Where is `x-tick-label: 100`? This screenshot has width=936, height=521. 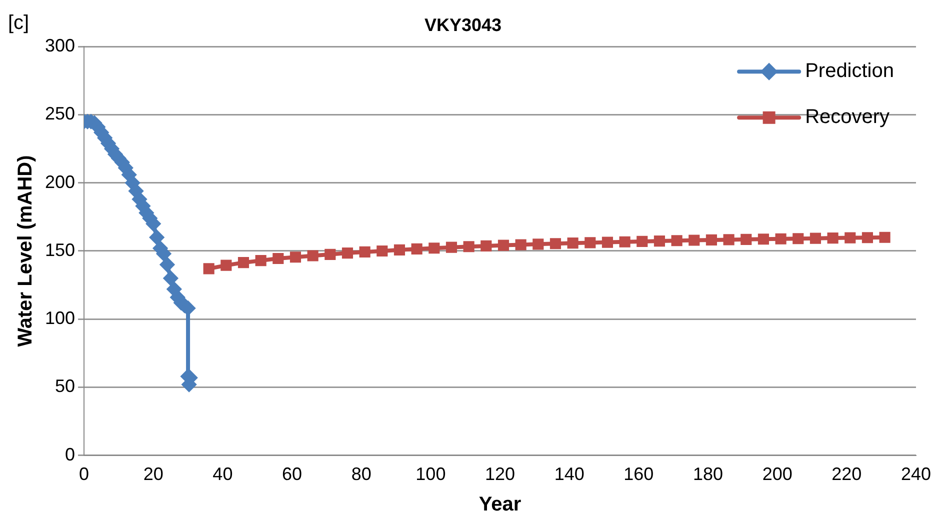 x-tick-label: 100 is located at coordinates (431, 474).